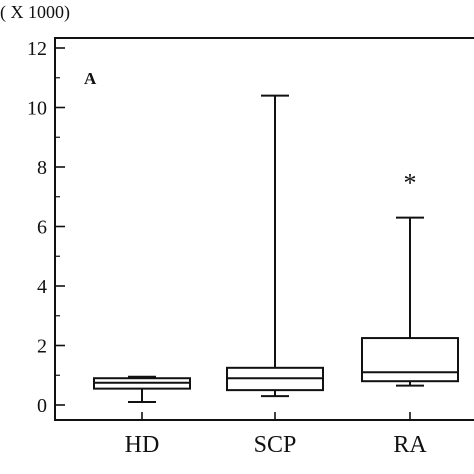 The width and height of the screenshot is (474, 474). What do you see at coordinates (142, 445) in the screenshot?
I see `x-tick-label: HD` at bounding box center [142, 445].